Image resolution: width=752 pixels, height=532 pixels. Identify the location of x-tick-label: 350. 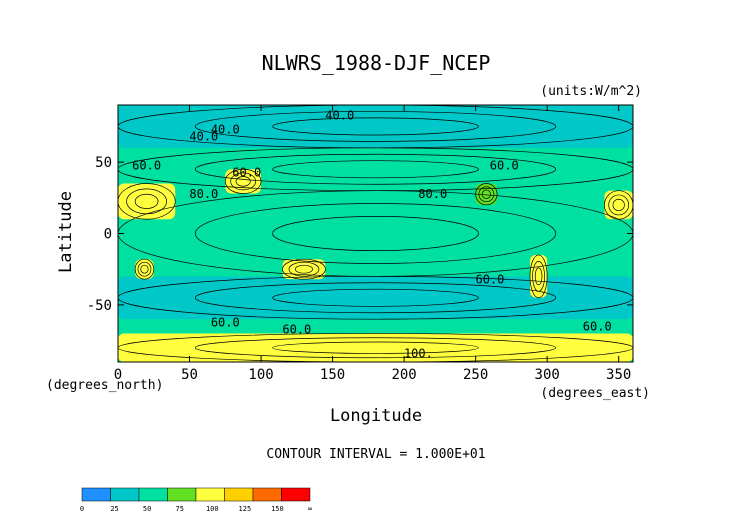
(618, 375).